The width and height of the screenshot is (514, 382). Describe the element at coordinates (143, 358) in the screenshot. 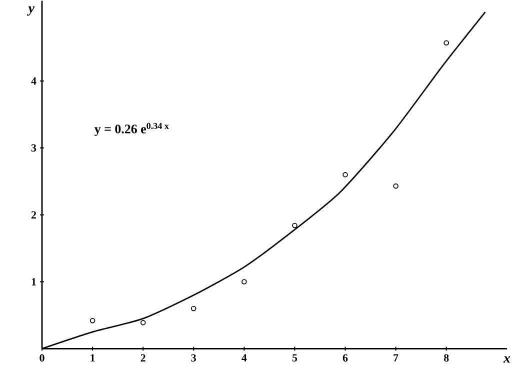

I see `x-tick-label: 2` at that location.